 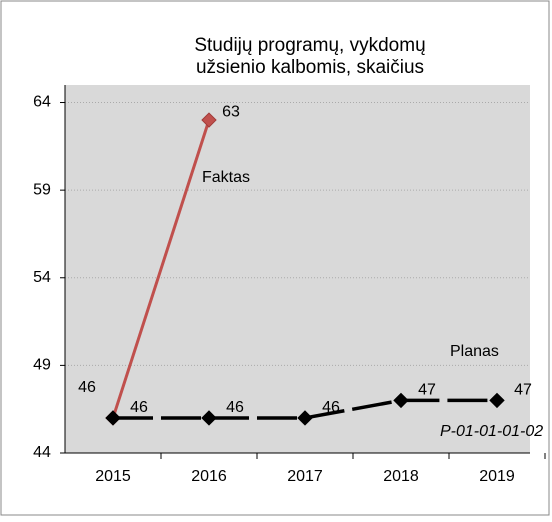 What do you see at coordinates (42, 365) in the screenshot?
I see `y-tick-label: 49` at bounding box center [42, 365].